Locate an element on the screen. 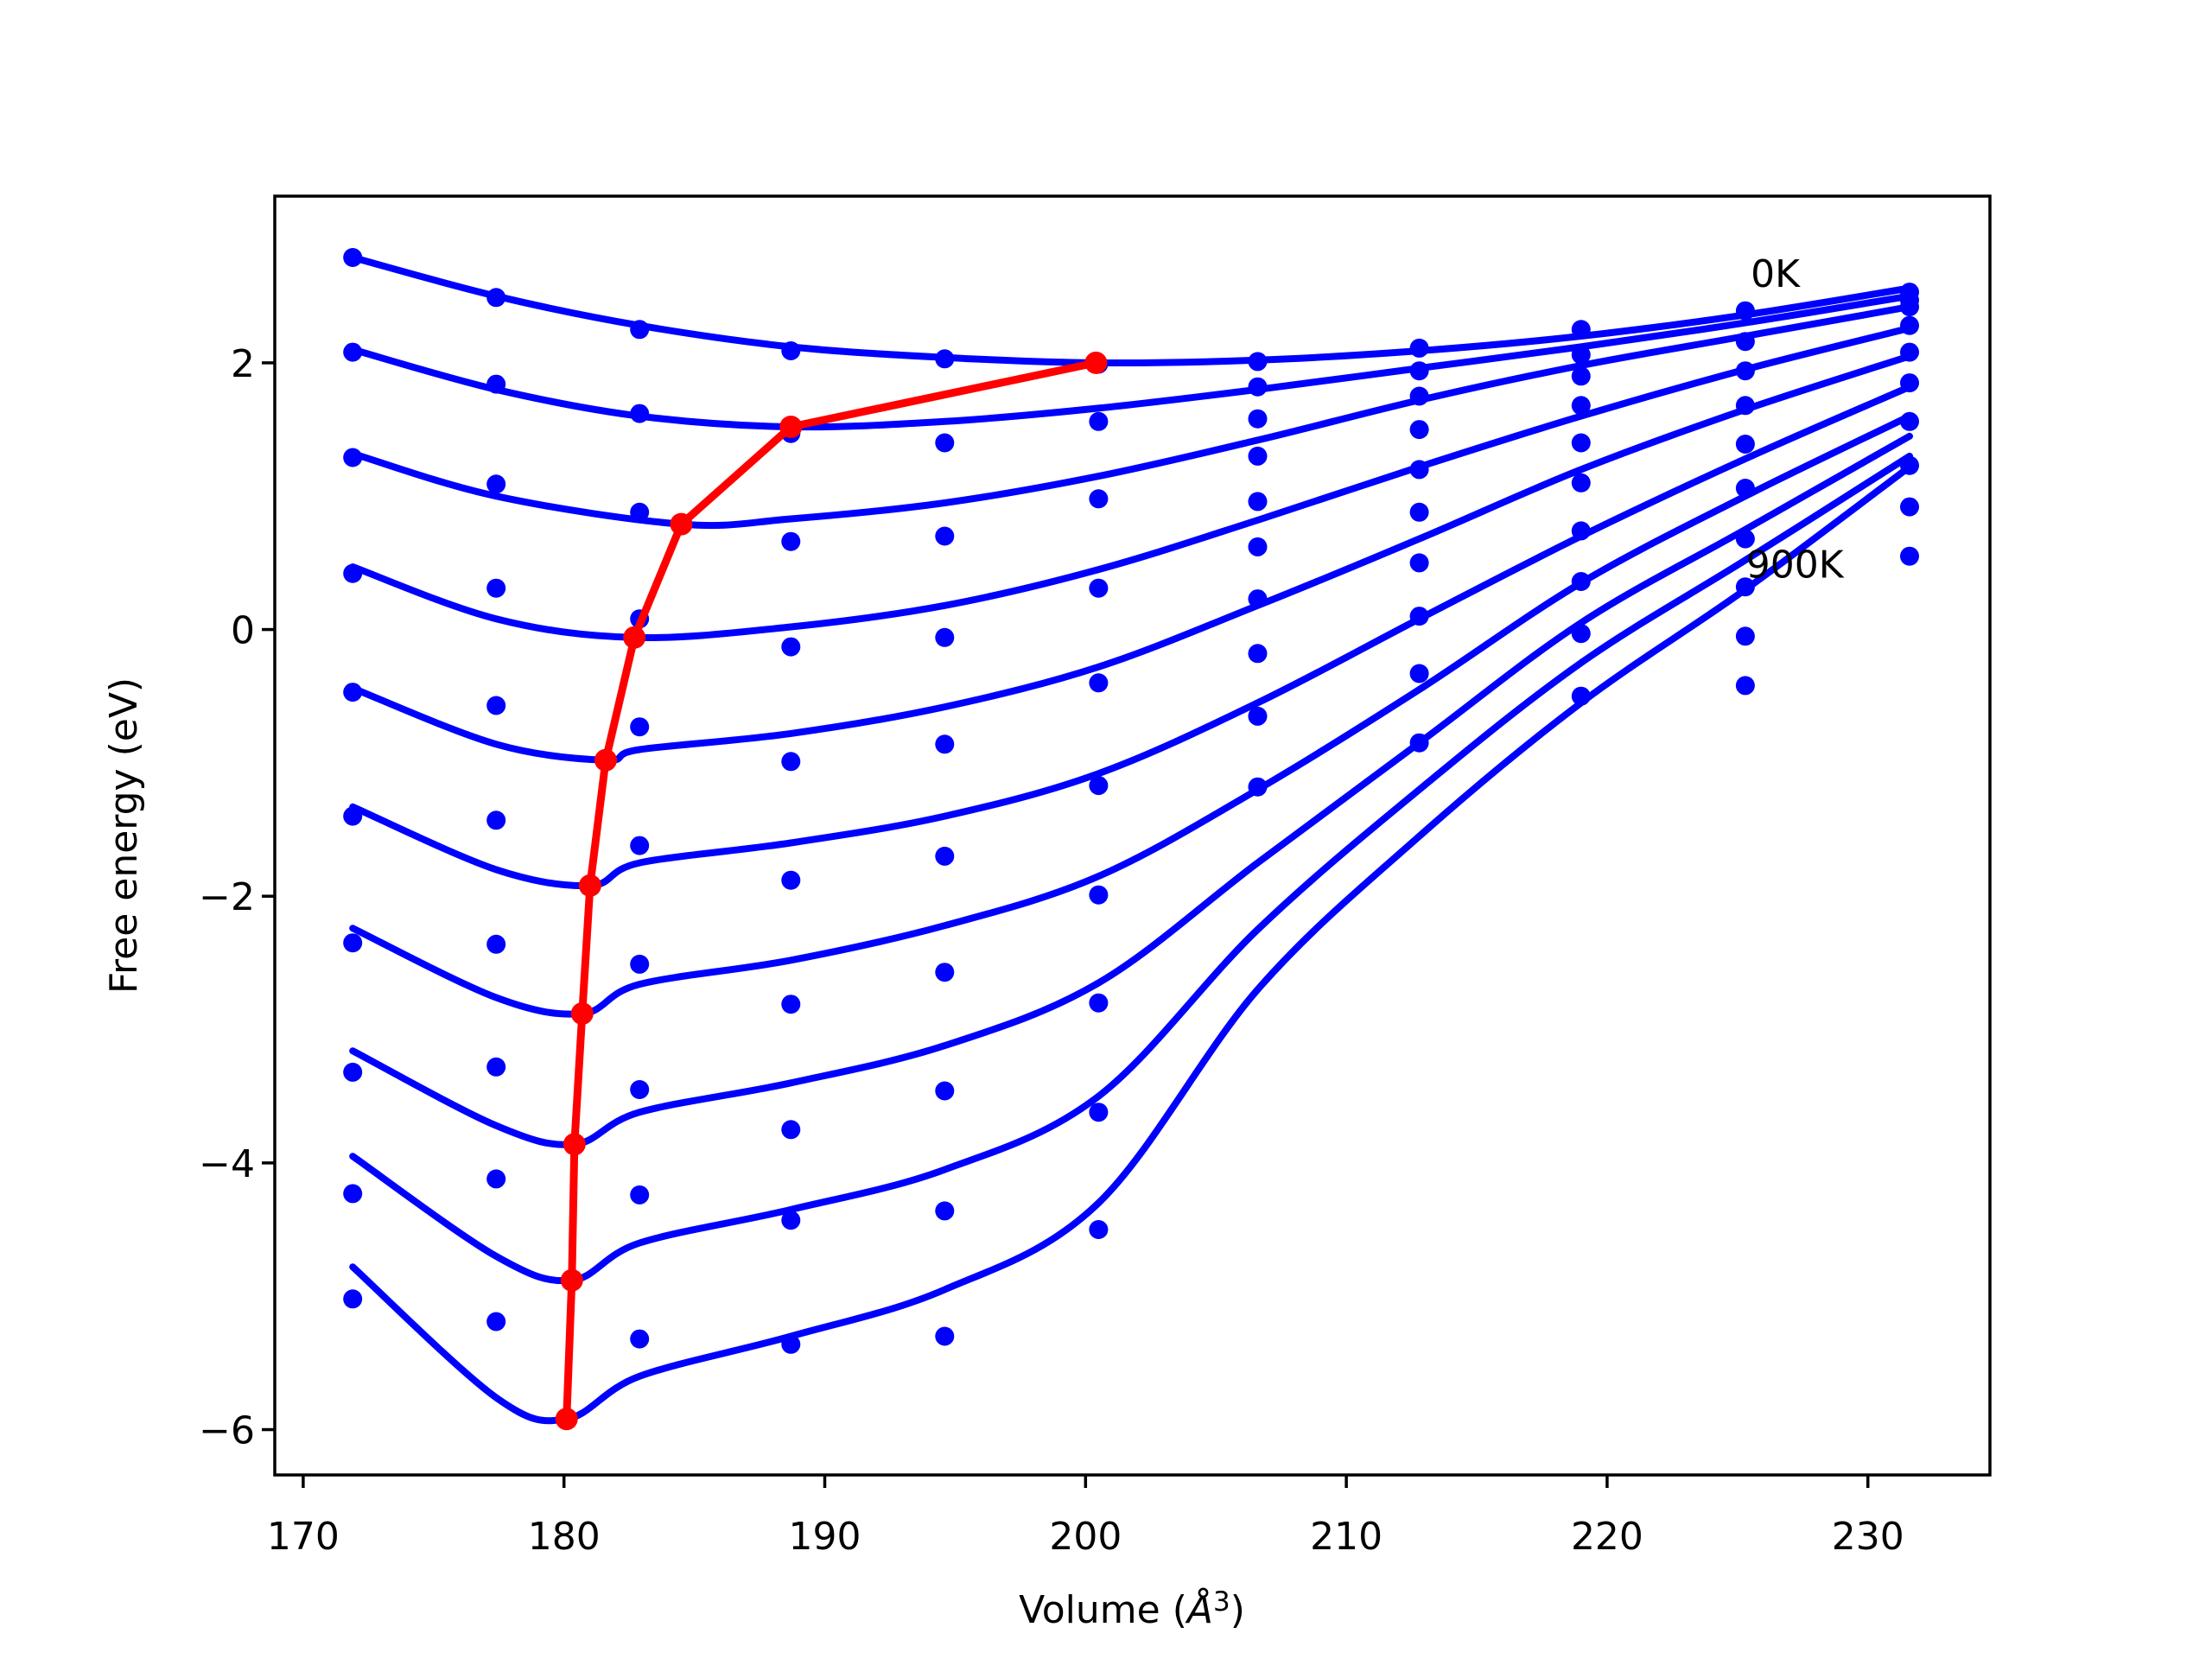 The image size is (2212, 1659). data-point-900K-V206.6 is located at coordinates (1258, 787).